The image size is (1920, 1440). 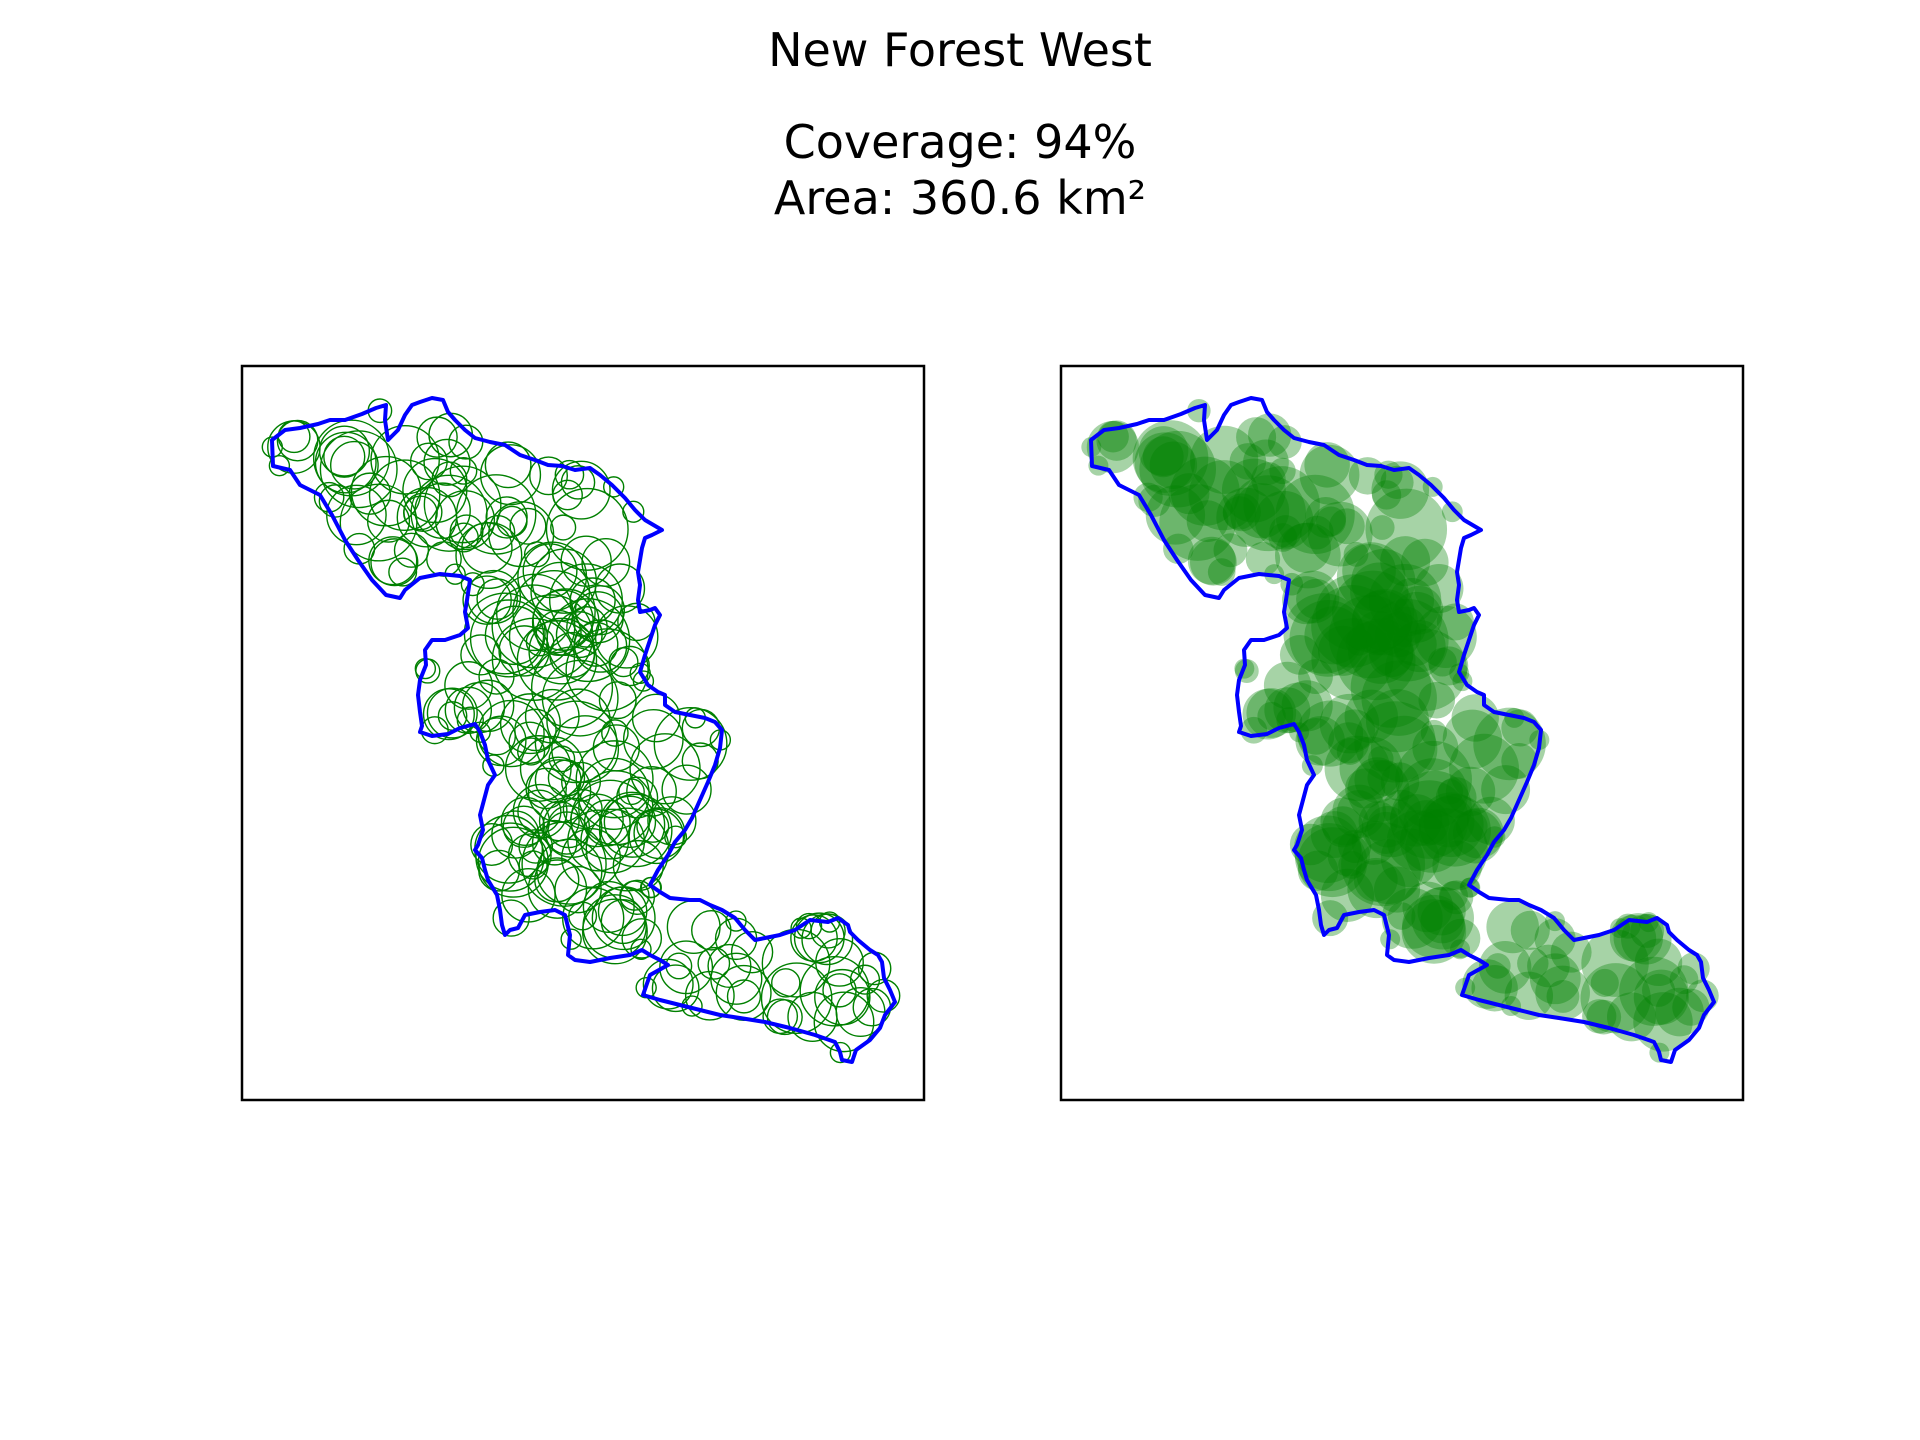 I want to click on figure-stats: Coverage: 94% Area: 360.6 km², so click(x=960, y=170).